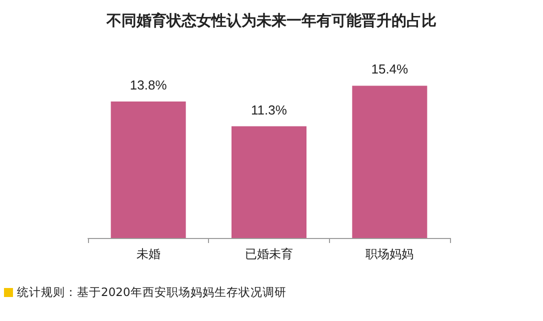 The width and height of the screenshot is (543, 321). What do you see at coordinates (269, 110) in the screenshot?
I see `data-label: 11.3%` at bounding box center [269, 110].